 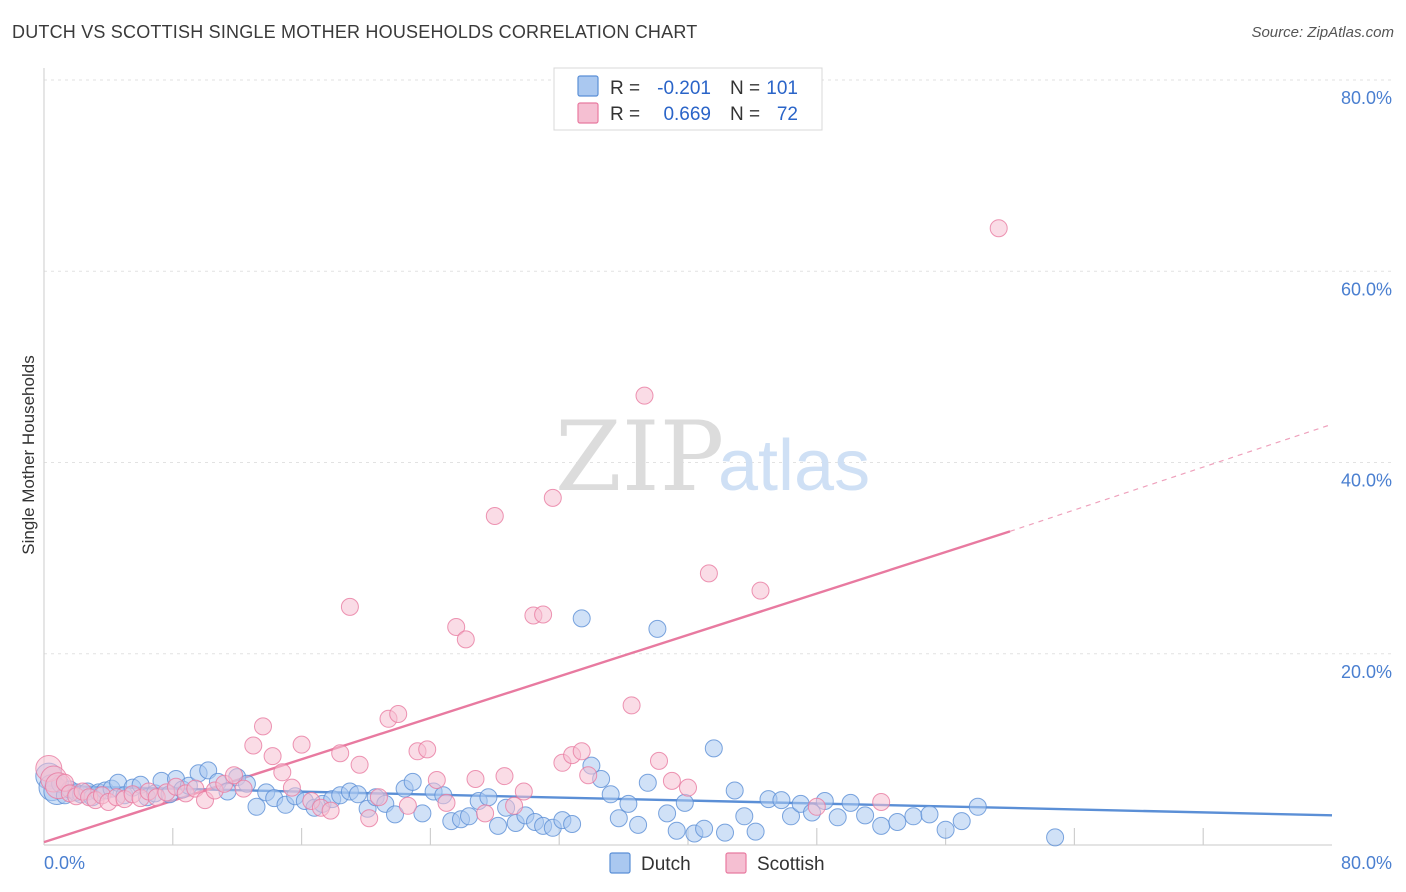 I want to click on y-tick-label-3: 80.0%, so click(x=1366, y=98).